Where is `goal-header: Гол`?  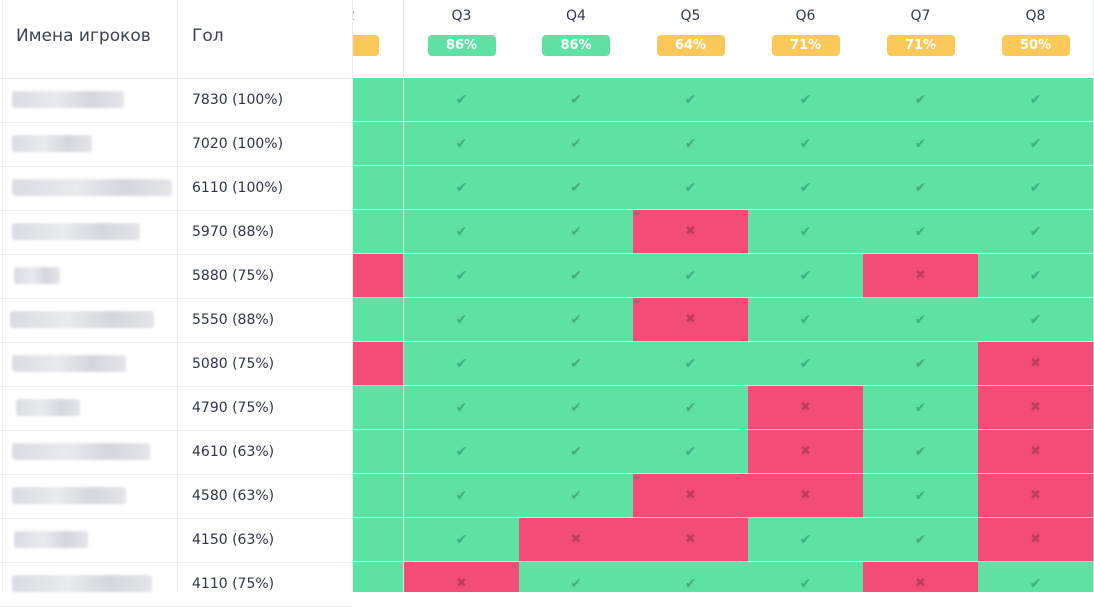
goal-header: Гол is located at coordinates (208, 36).